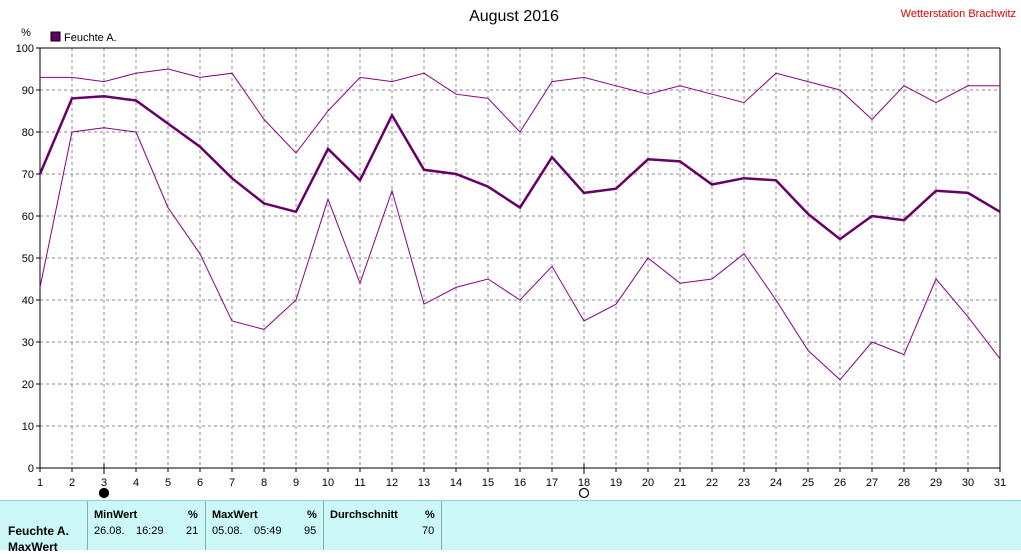 Image resolution: width=1021 pixels, height=554 pixels. I want to click on x-tick-label: 15, so click(488, 483).